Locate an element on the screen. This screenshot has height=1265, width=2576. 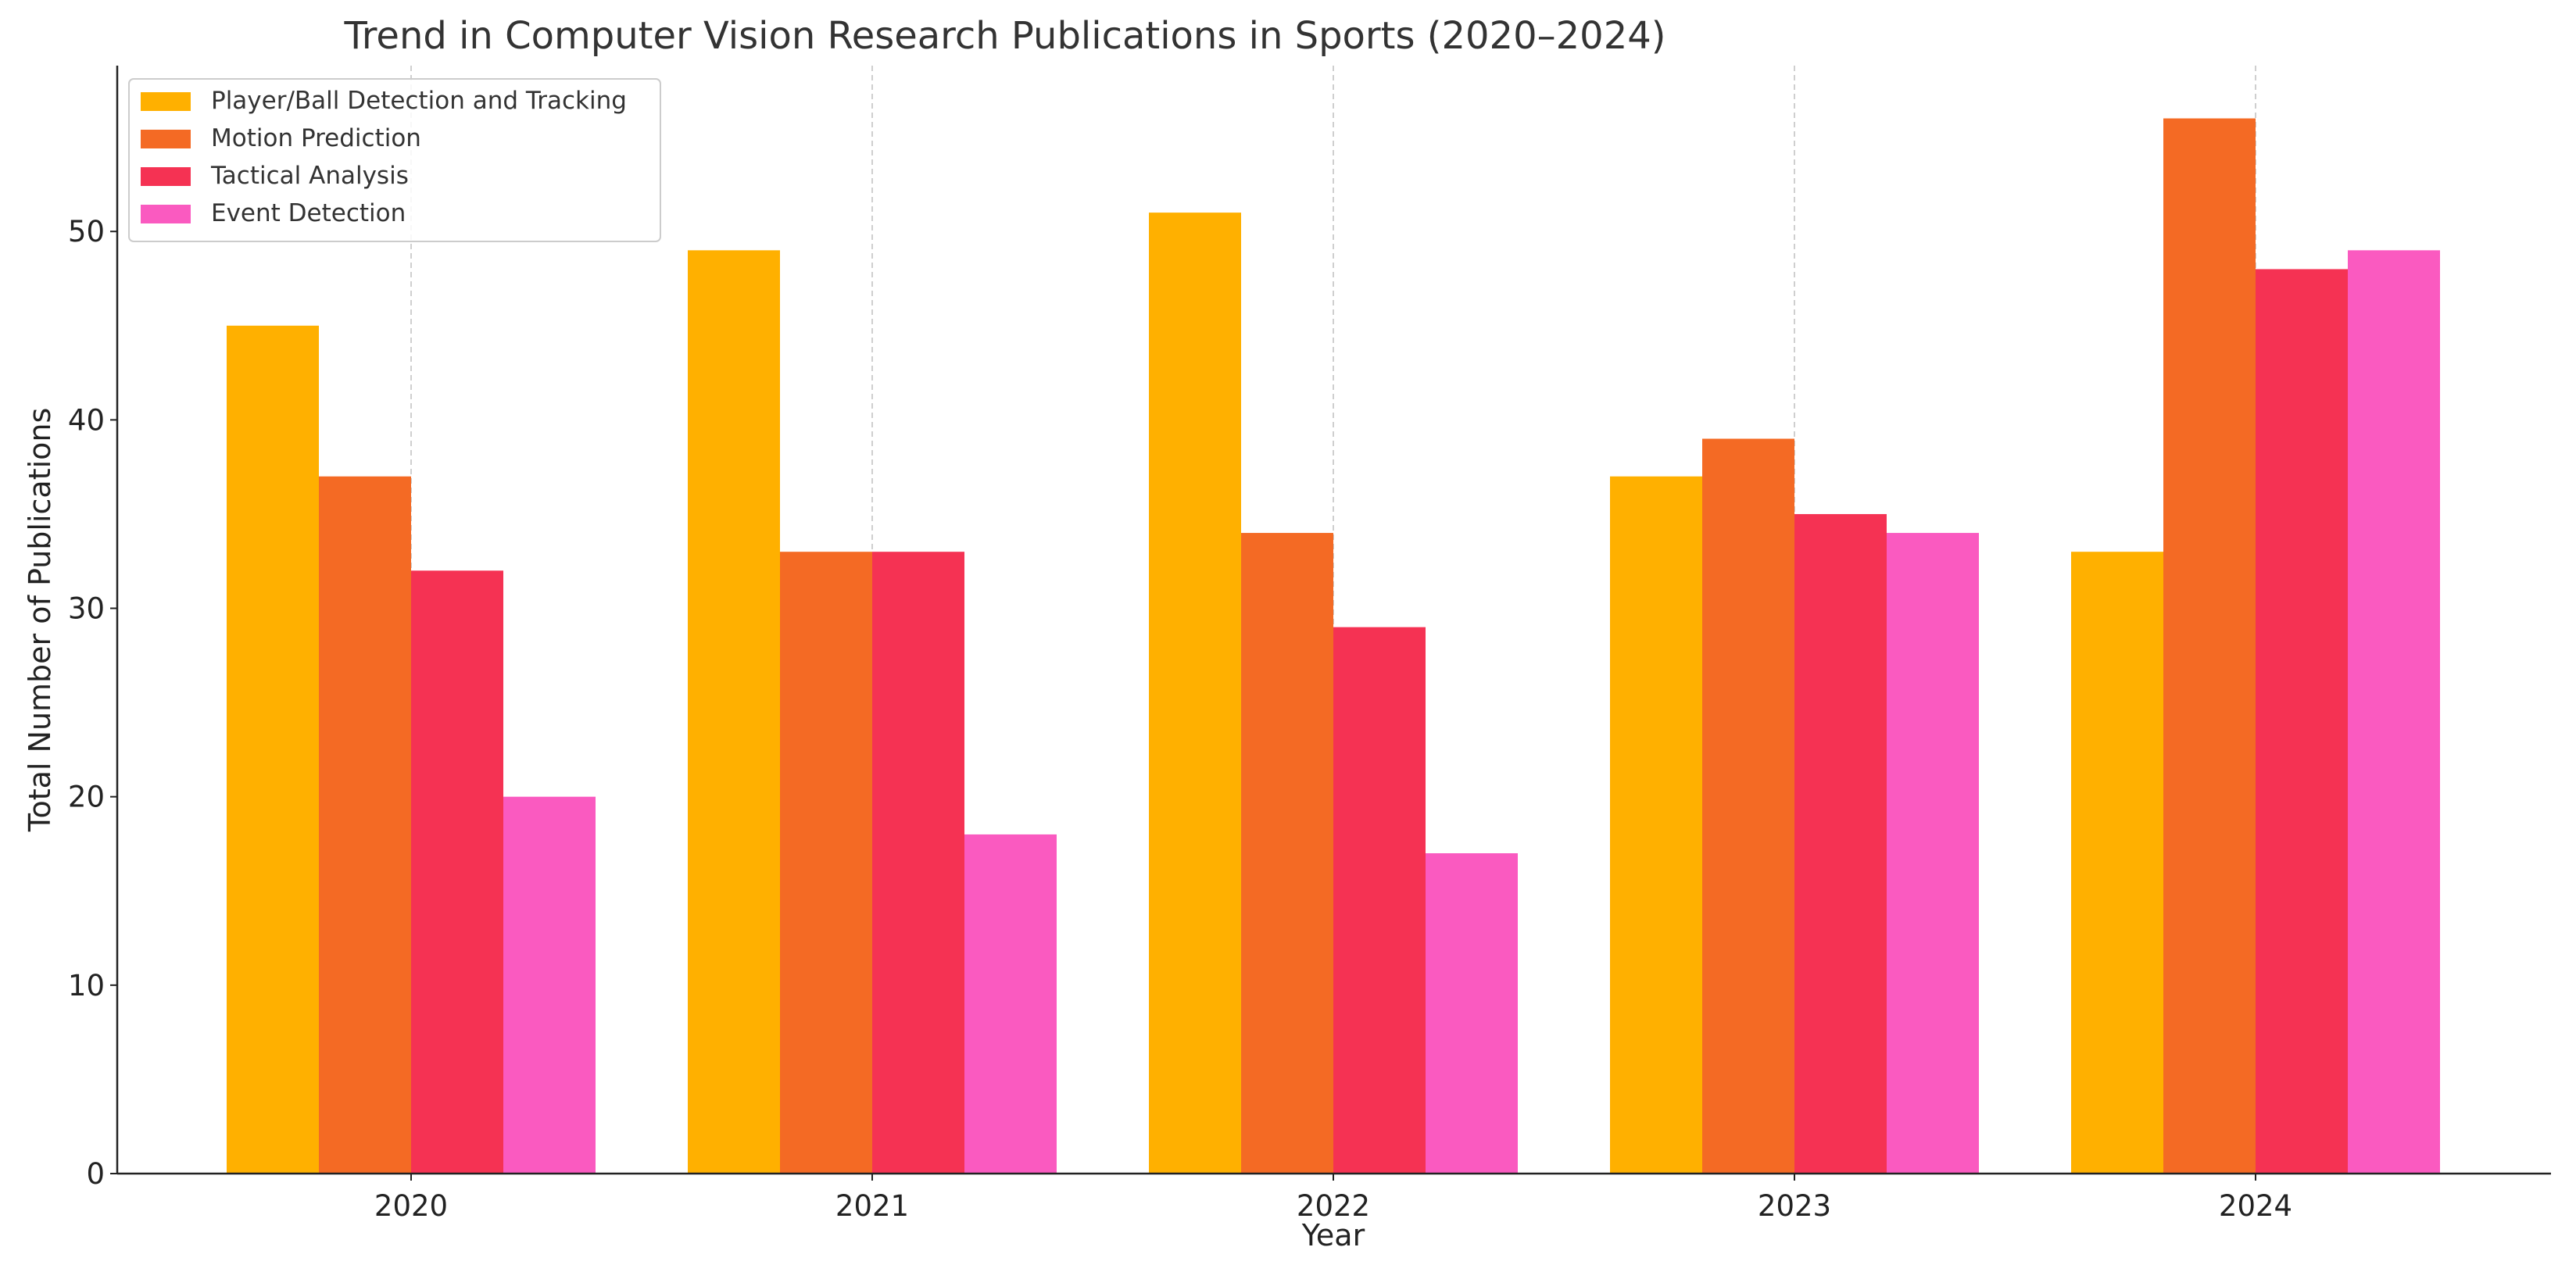
y-tick-label-40: 40 is located at coordinates (86, 420).